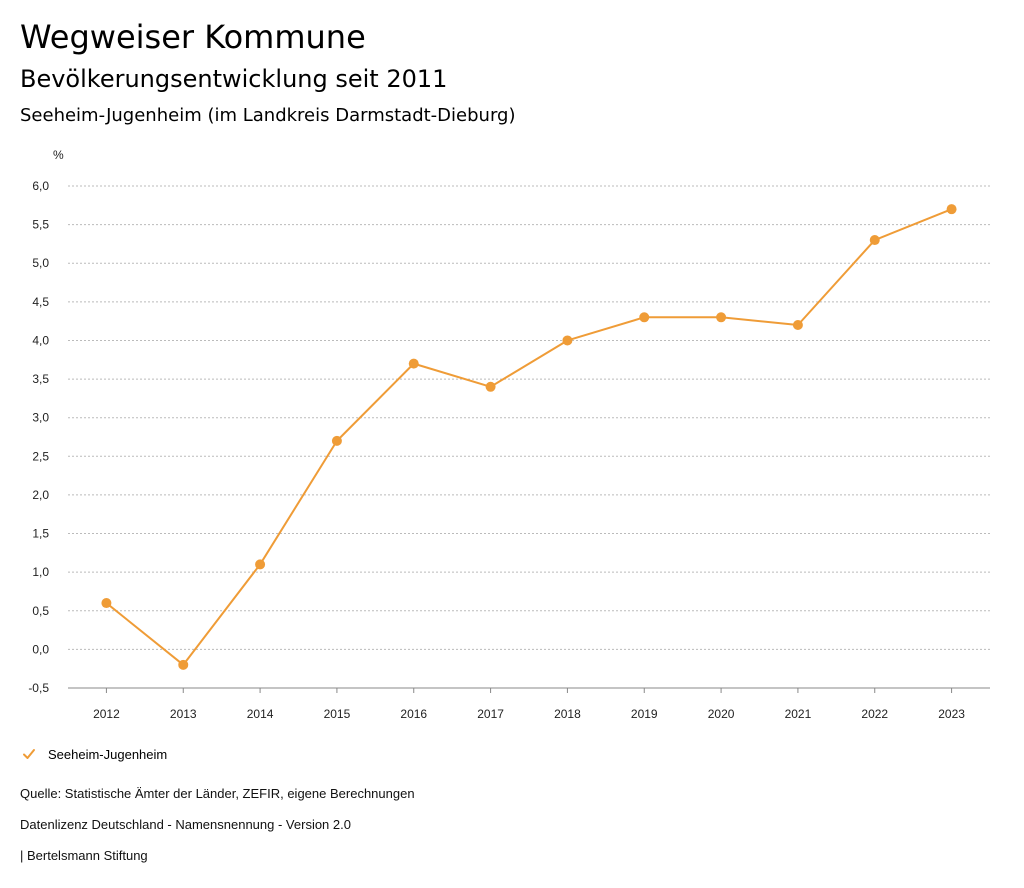 The image size is (1024, 888). What do you see at coordinates (106, 714) in the screenshot?
I see `x-tick-label: 2012` at bounding box center [106, 714].